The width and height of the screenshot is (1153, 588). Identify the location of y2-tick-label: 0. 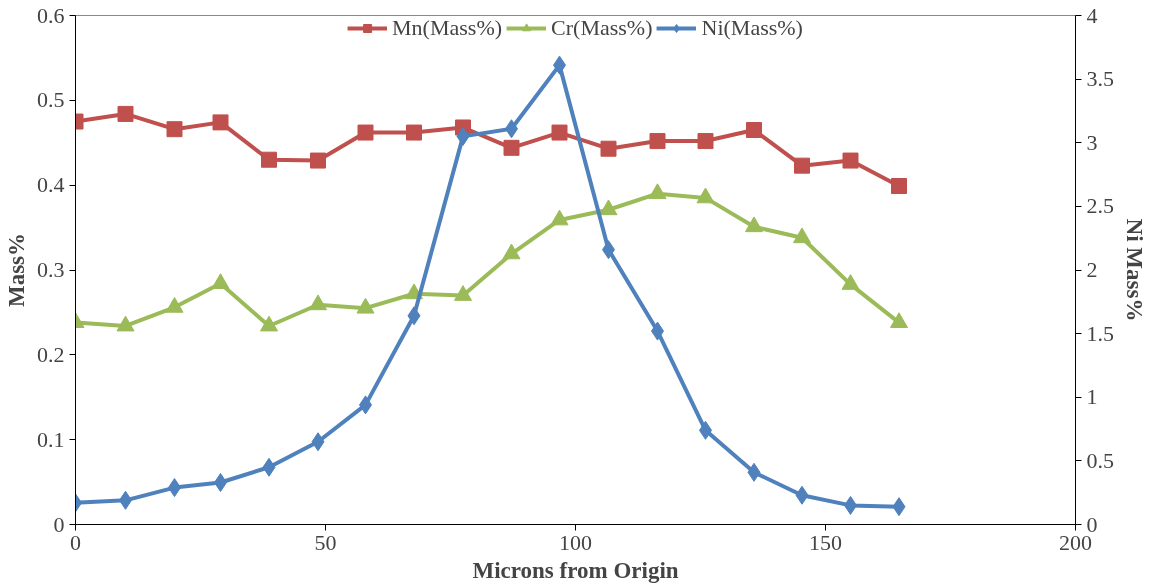
(1092, 524).